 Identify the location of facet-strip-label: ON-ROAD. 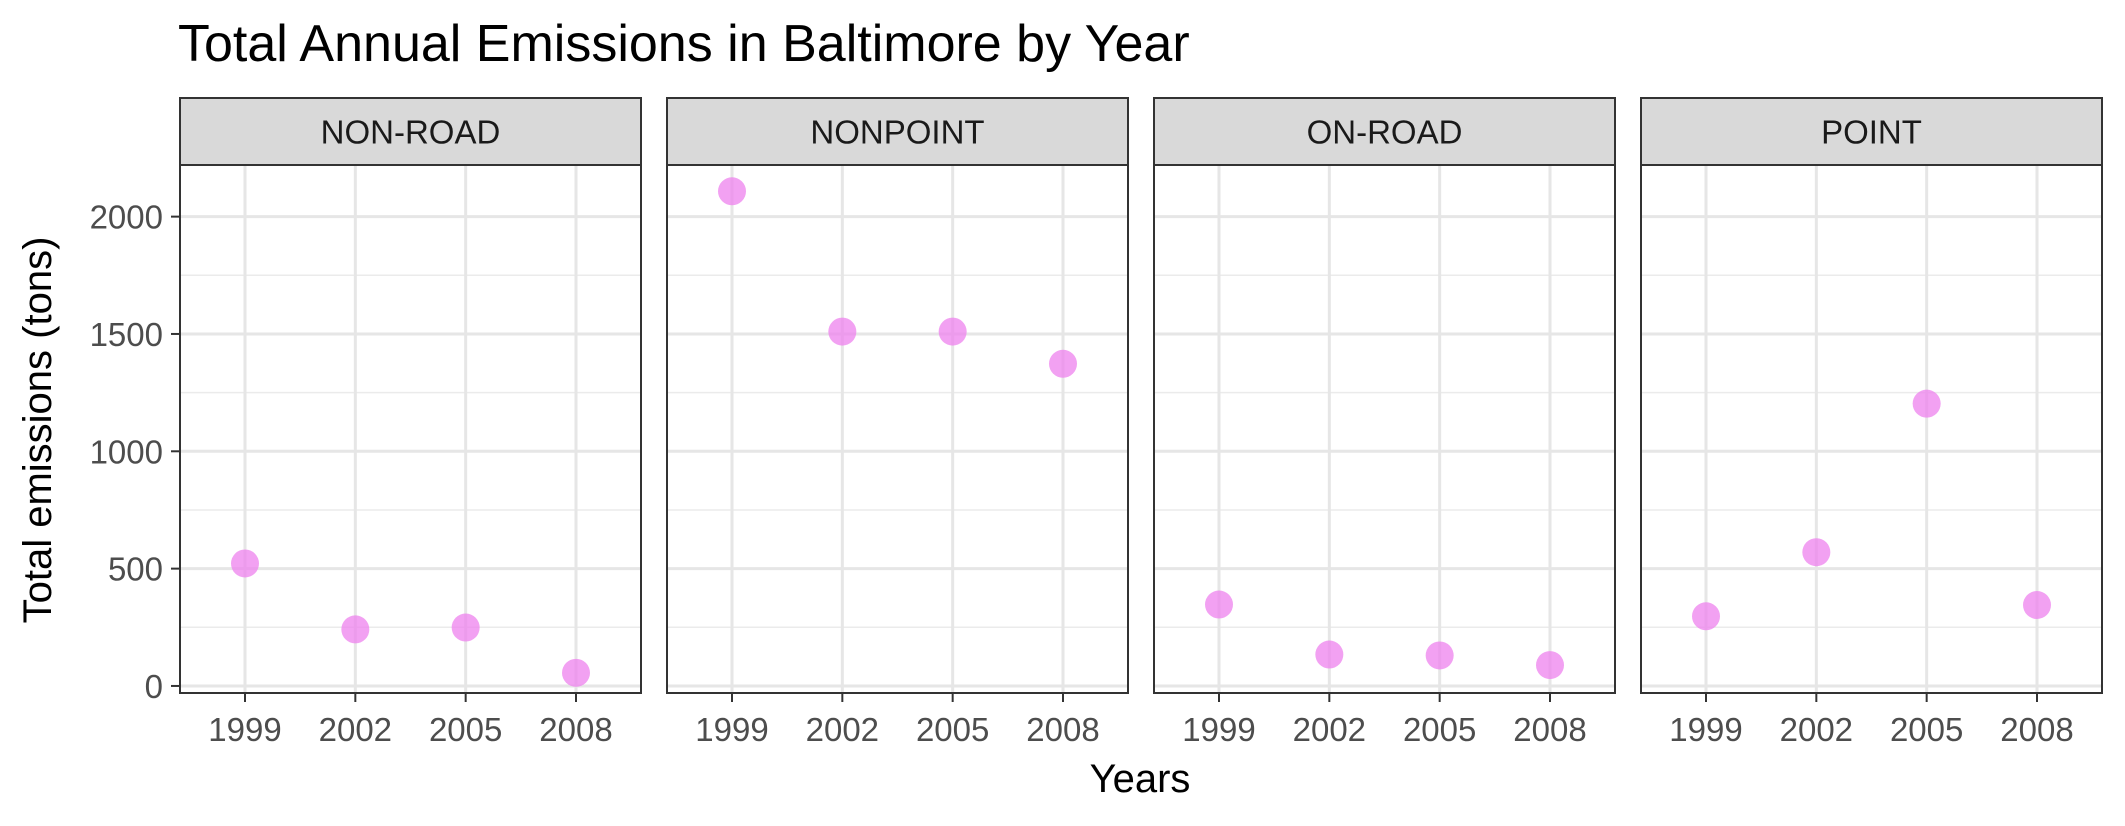
(1385, 132).